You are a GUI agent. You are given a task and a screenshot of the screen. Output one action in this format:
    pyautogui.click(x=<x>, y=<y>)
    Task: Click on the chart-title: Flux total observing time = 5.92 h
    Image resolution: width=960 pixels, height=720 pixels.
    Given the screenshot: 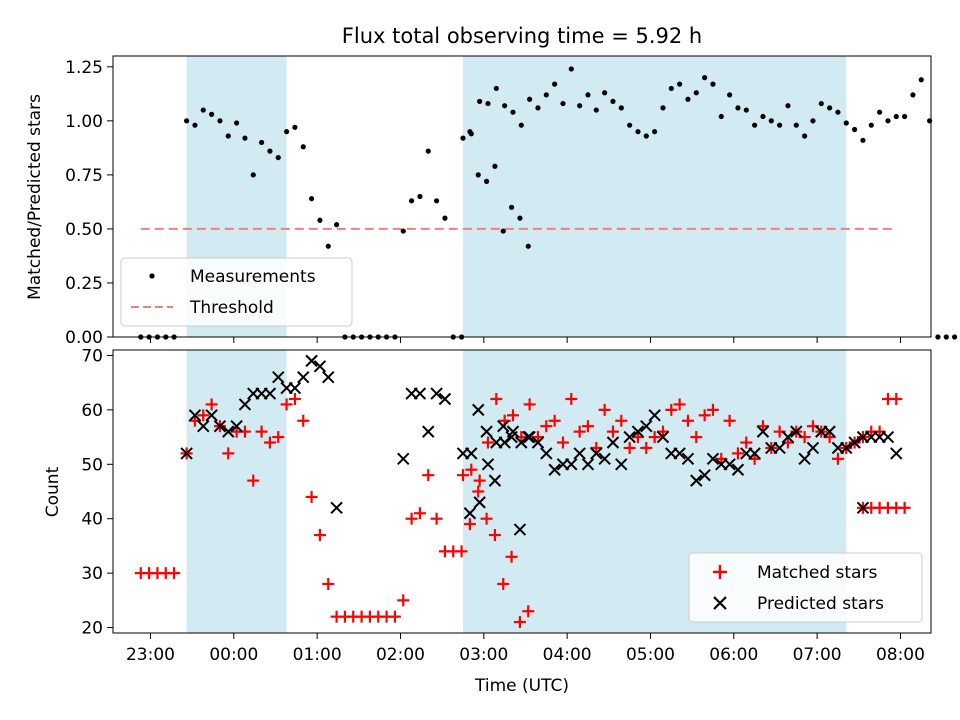 What is the action you would take?
    pyautogui.click(x=522, y=36)
    